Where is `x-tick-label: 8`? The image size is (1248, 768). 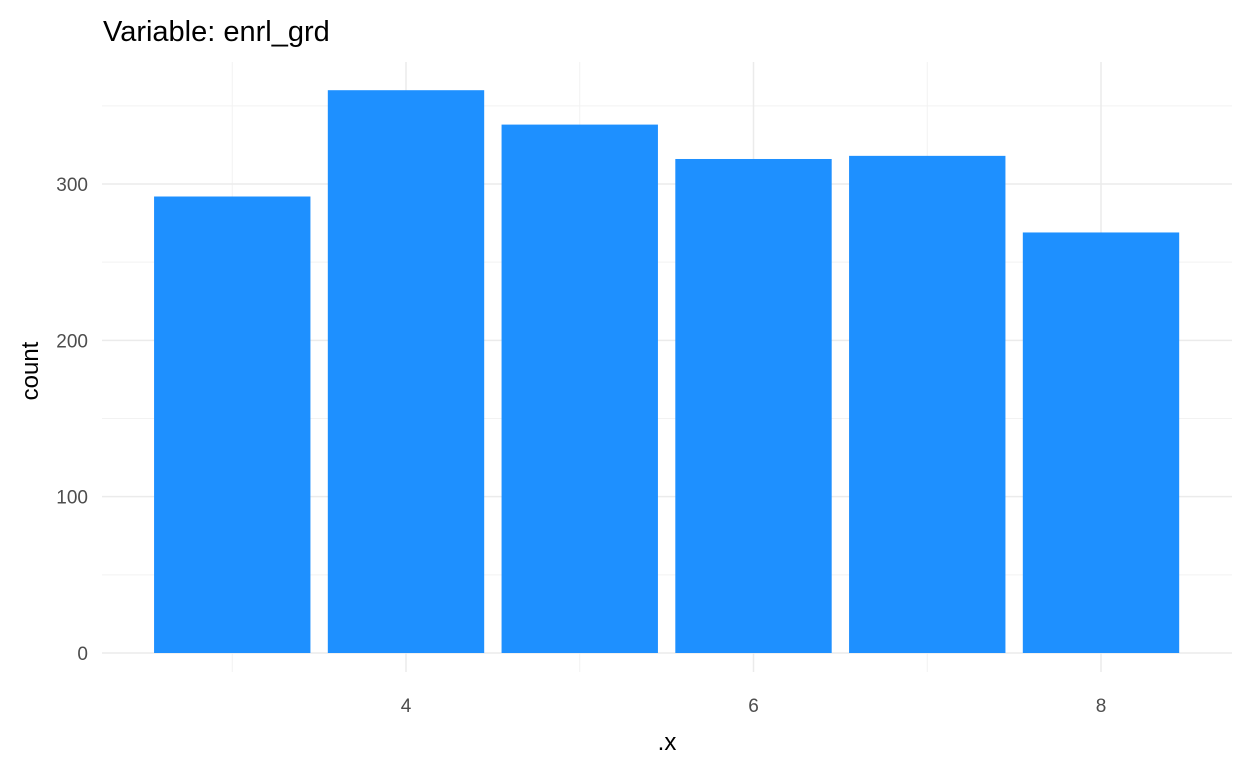 x-tick-label: 8 is located at coordinates (1101, 706).